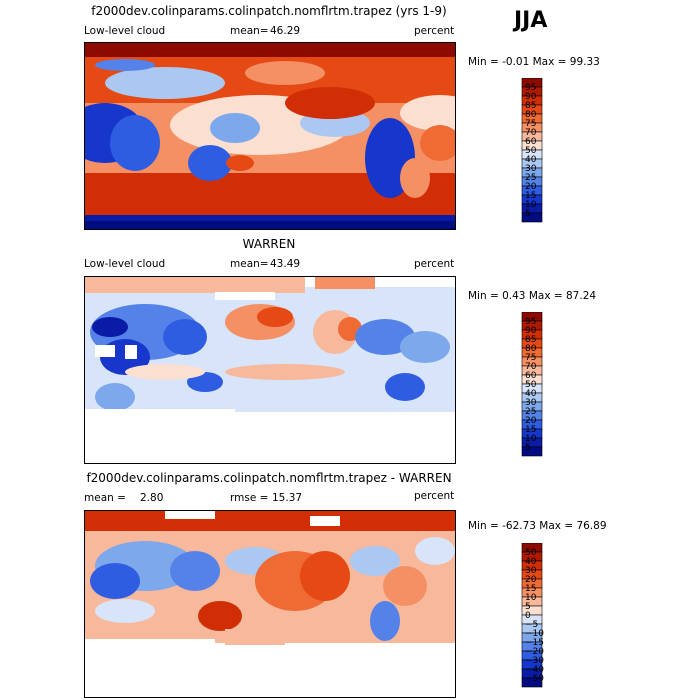 Image resolution: width=700 pixels, height=700 pixels. I want to click on panel3-rmse-value: 15.37, so click(287, 498).